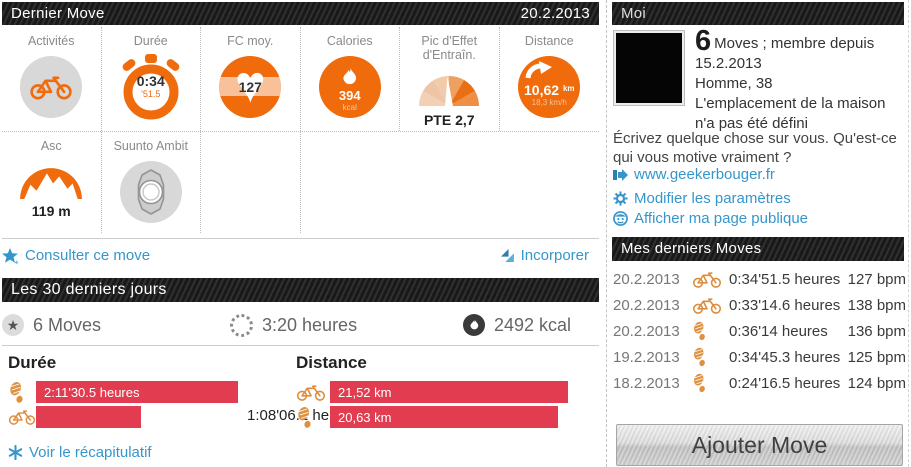 This screenshot has height=467, width=911. What do you see at coordinates (734, 83) in the screenshot?
I see `gender-age: Homme, 38` at bounding box center [734, 83].